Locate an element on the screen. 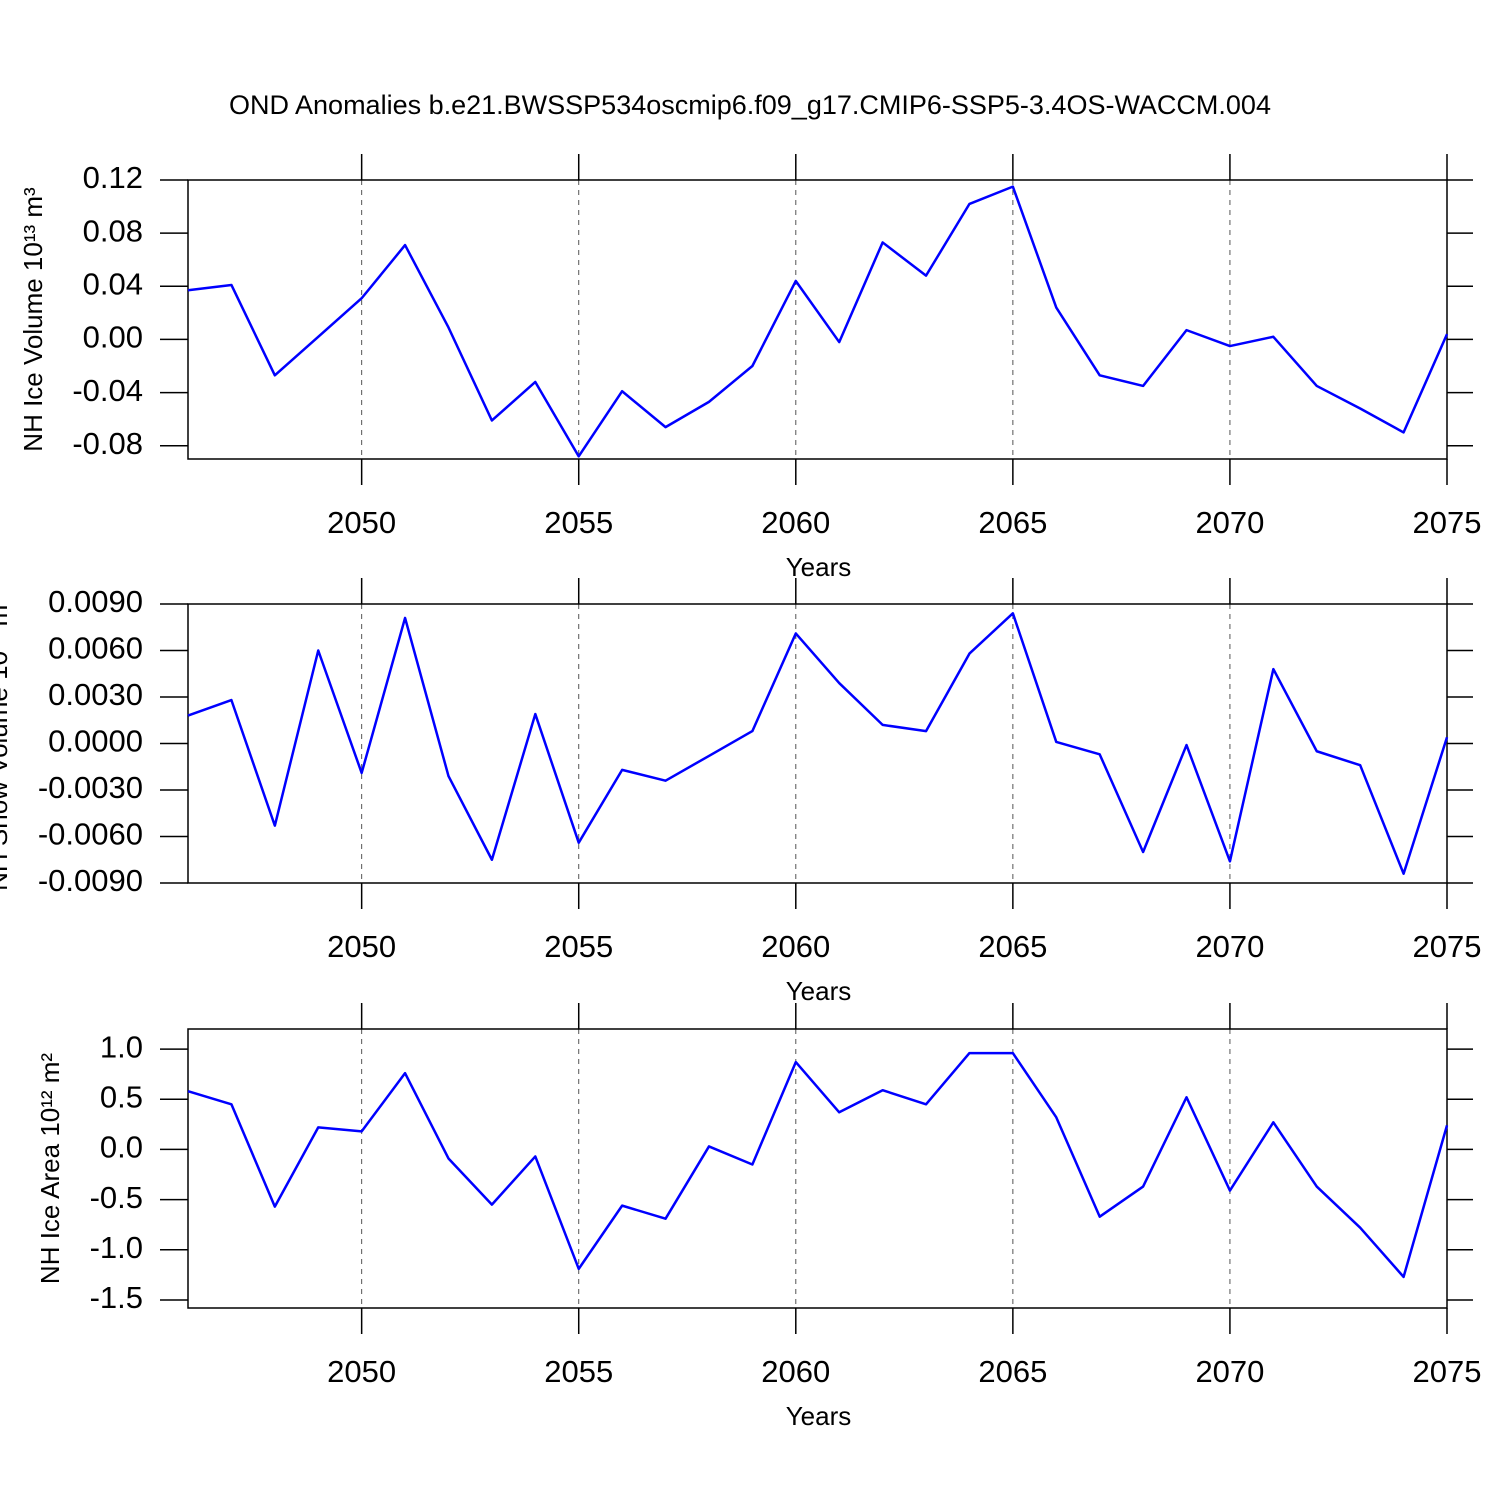  y-tick-label: 0.0090 is located at coordinates (95, 601).